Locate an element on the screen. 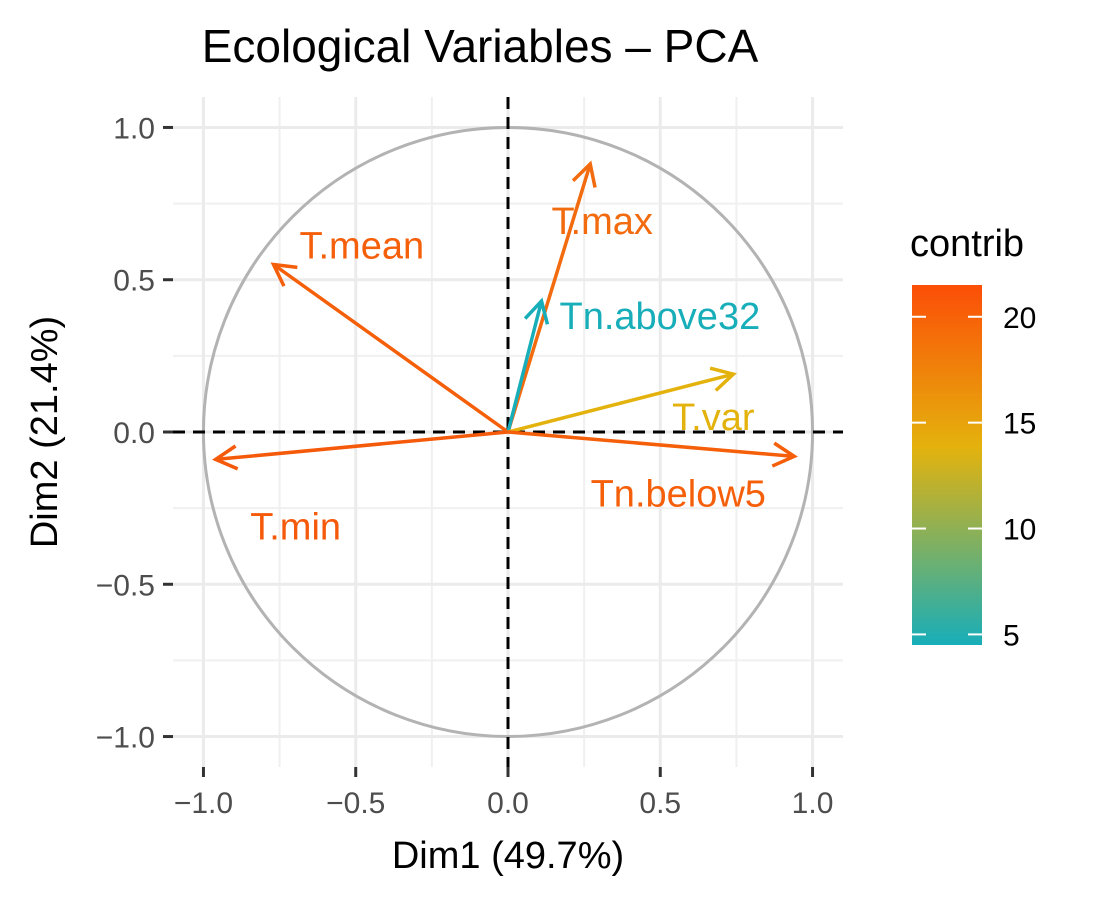  legend-label-1: 15 is located at coordinates (1019, 424).